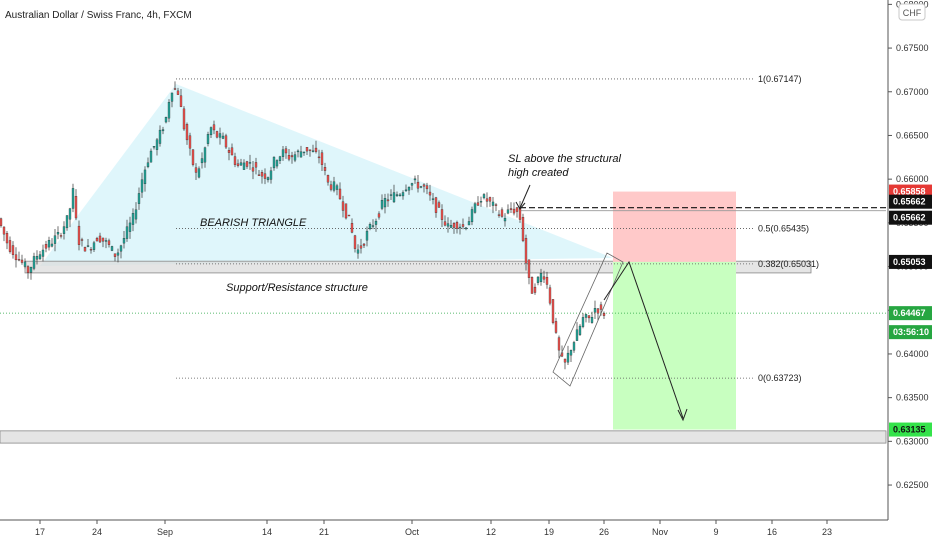 Image resolution: width=932 pixels, height=555 pixels. What do you see at coordinates (912, 135) in the screenshot?
I see `price-tick-label: 0.66500` at bounding box center [912, 135].